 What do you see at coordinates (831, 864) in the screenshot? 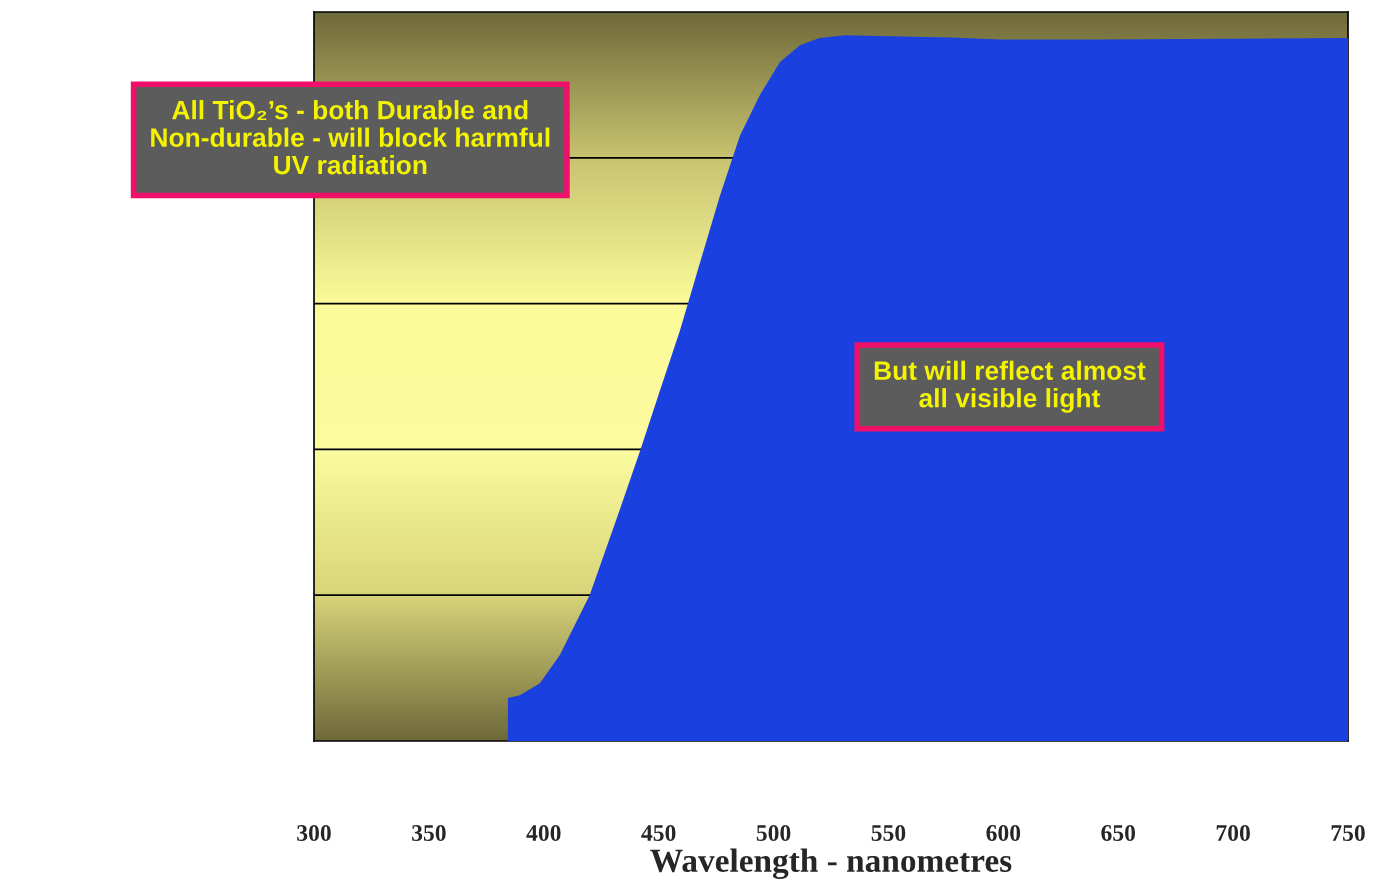
I see `x-axis-title: Wavelength - nanometres` at bounding box center [831, 864].